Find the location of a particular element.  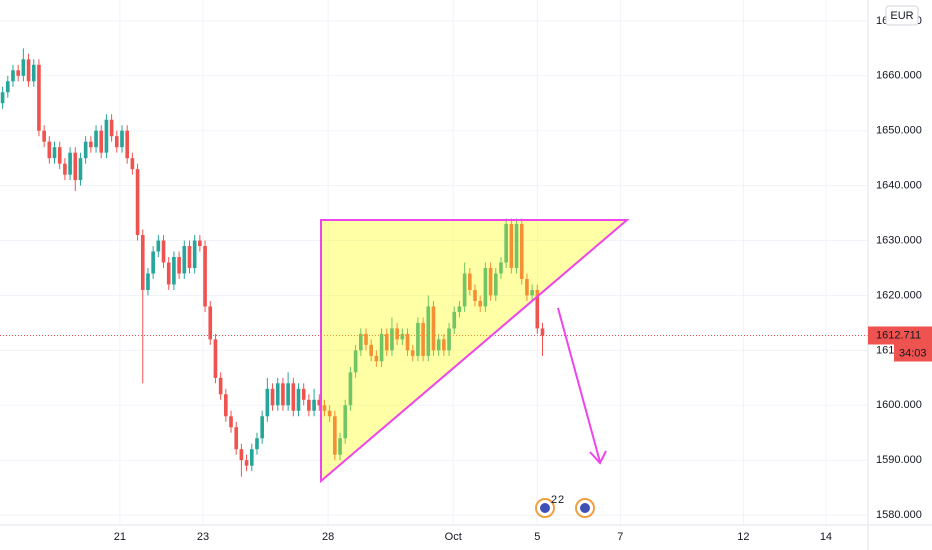

arrow-head is located at coordinates (598, 457).